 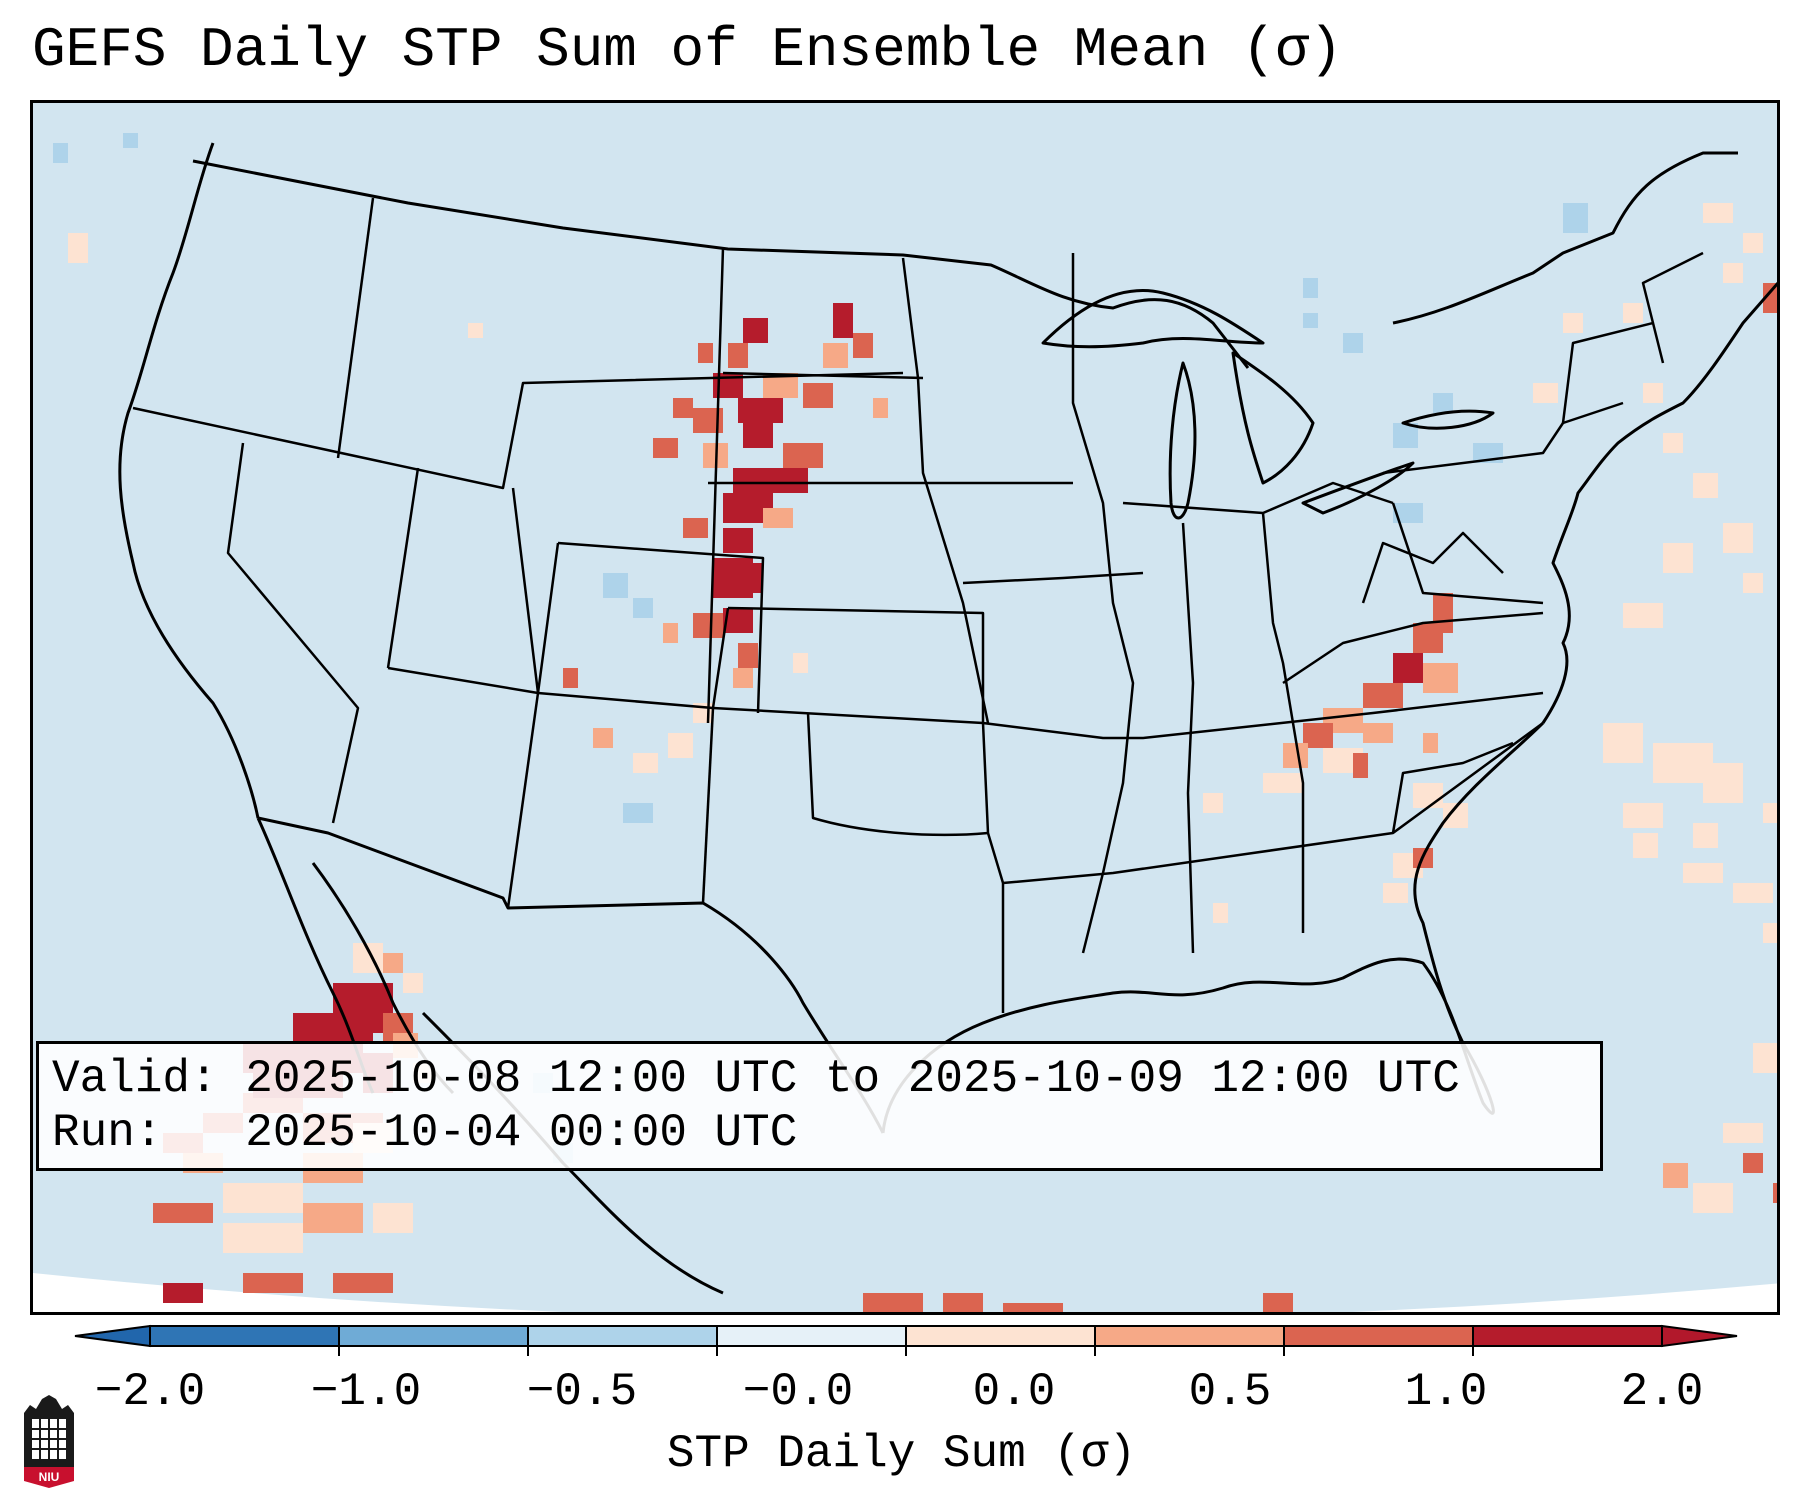 What do you see at coordinates (135, 1079) in the screenshot?
I see `valid-label: Valid:` at bounding box center [135, 1079].